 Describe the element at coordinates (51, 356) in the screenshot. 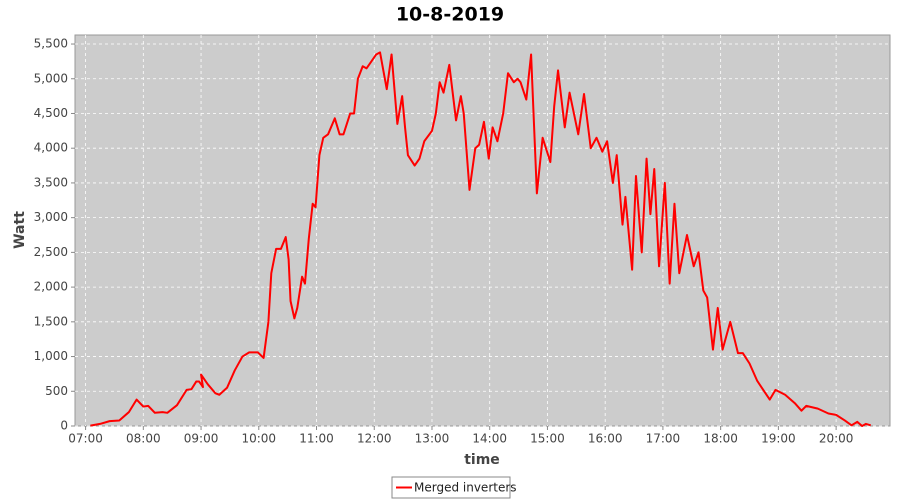

I see `y-tick-label: 1,000` at that location.